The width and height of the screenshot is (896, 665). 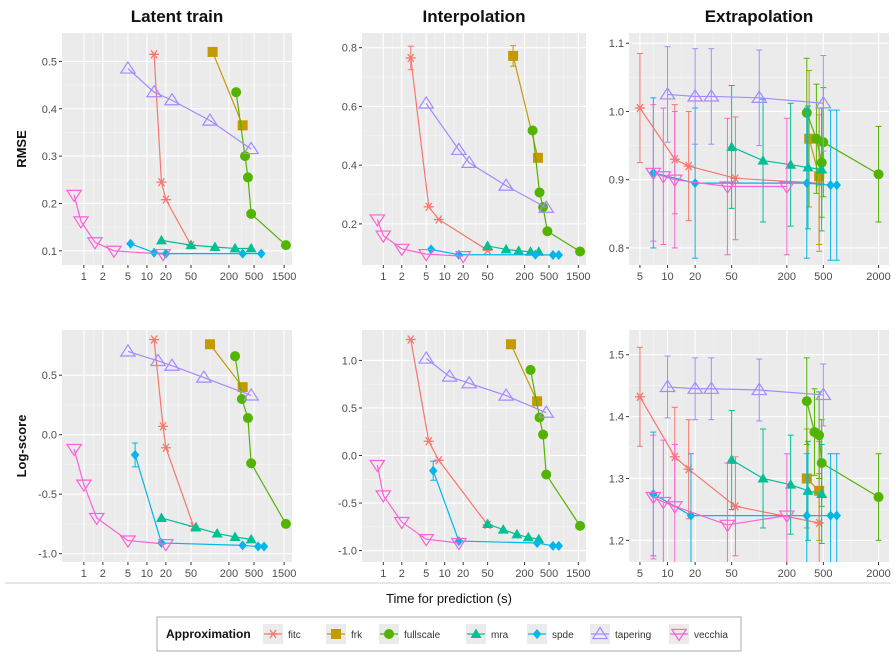 What do you see at coordinates (294, 635) in the screenshot?
I see `legend-label: fitc` at bounding box center [294, 635].